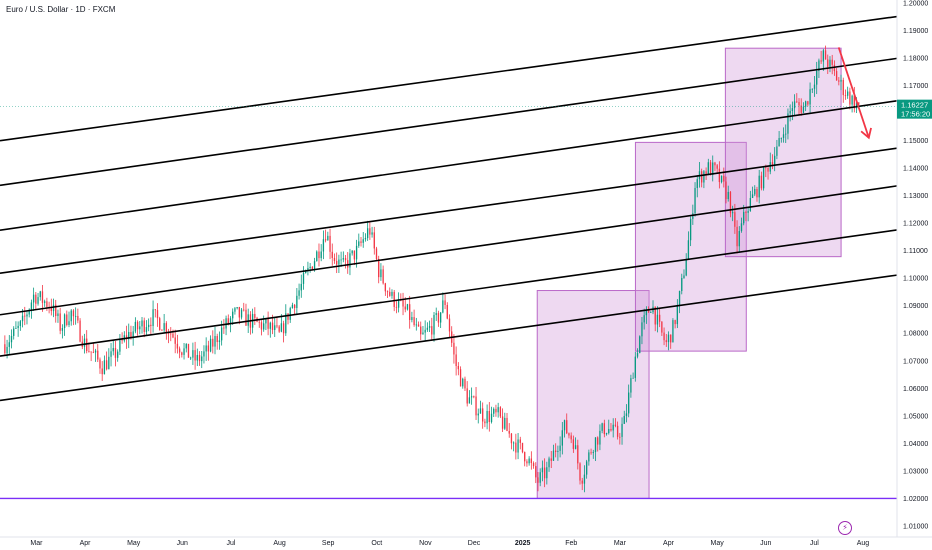  Describe the element at coordinates (854, 93) in the screenshot. I see `red-arrow-drawing` at that location.